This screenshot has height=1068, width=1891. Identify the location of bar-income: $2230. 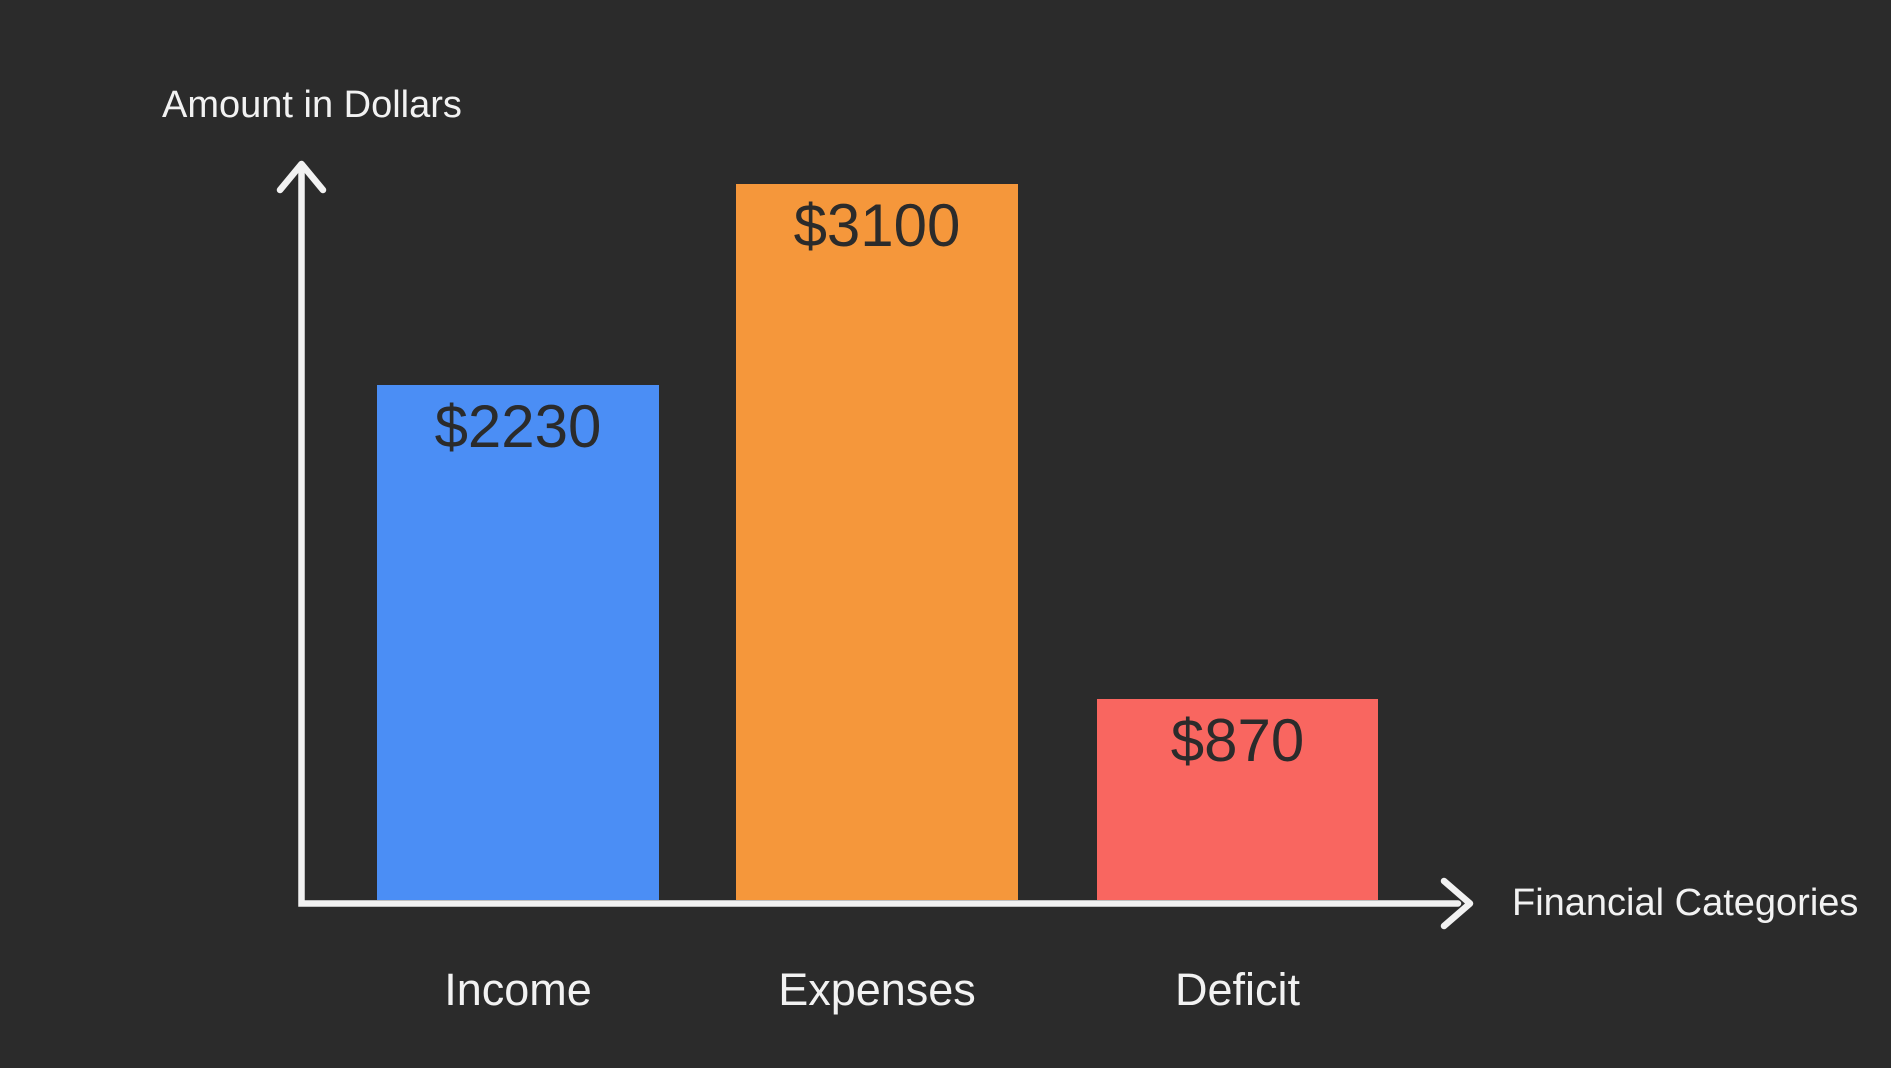
(518, 642).